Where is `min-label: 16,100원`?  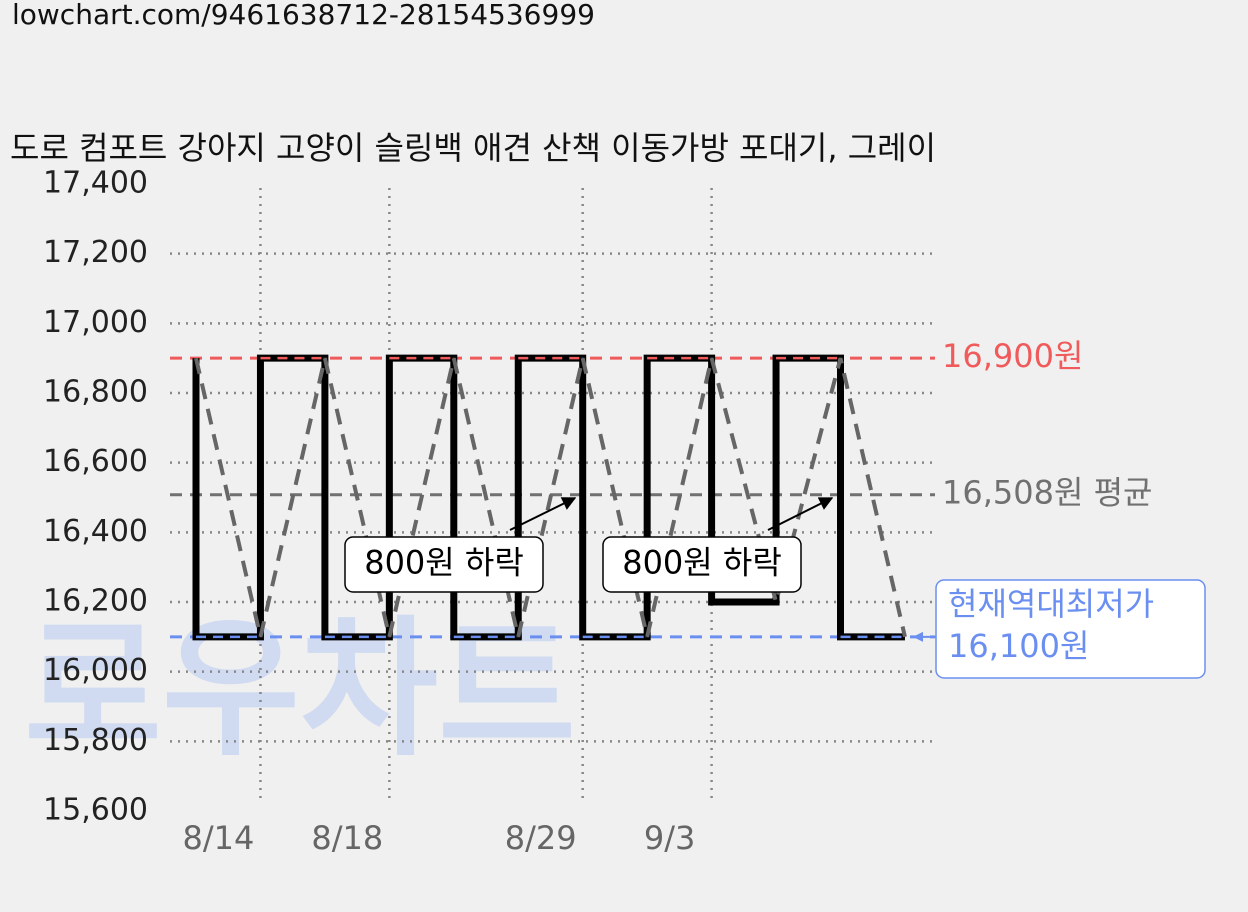
min-label: 16,100원 is located at coordinates (1018, 646).